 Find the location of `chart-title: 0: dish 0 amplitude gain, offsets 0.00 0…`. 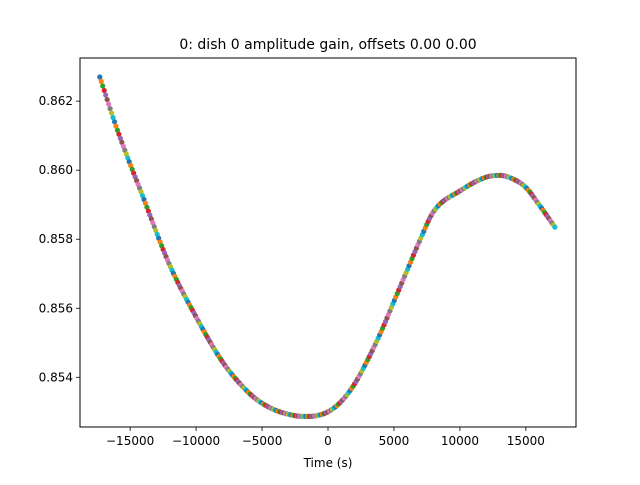

chart-title: 0: dish 0 amplitude gain, offsets 0.00 0… is located at coordinates (327, 45).